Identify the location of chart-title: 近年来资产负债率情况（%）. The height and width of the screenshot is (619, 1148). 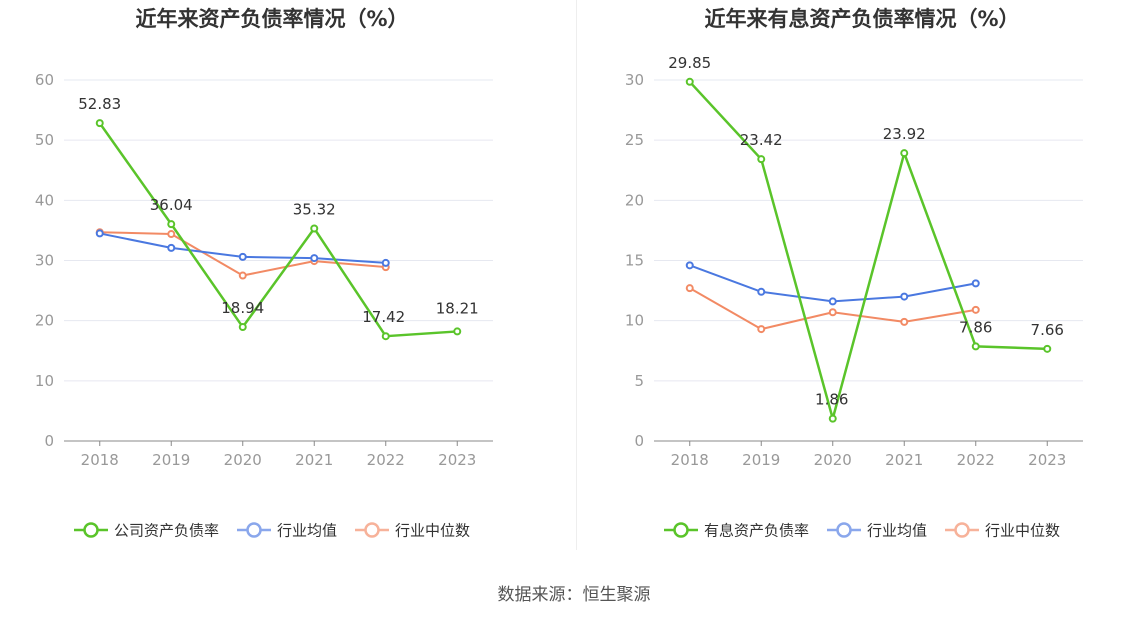
(271, 19).